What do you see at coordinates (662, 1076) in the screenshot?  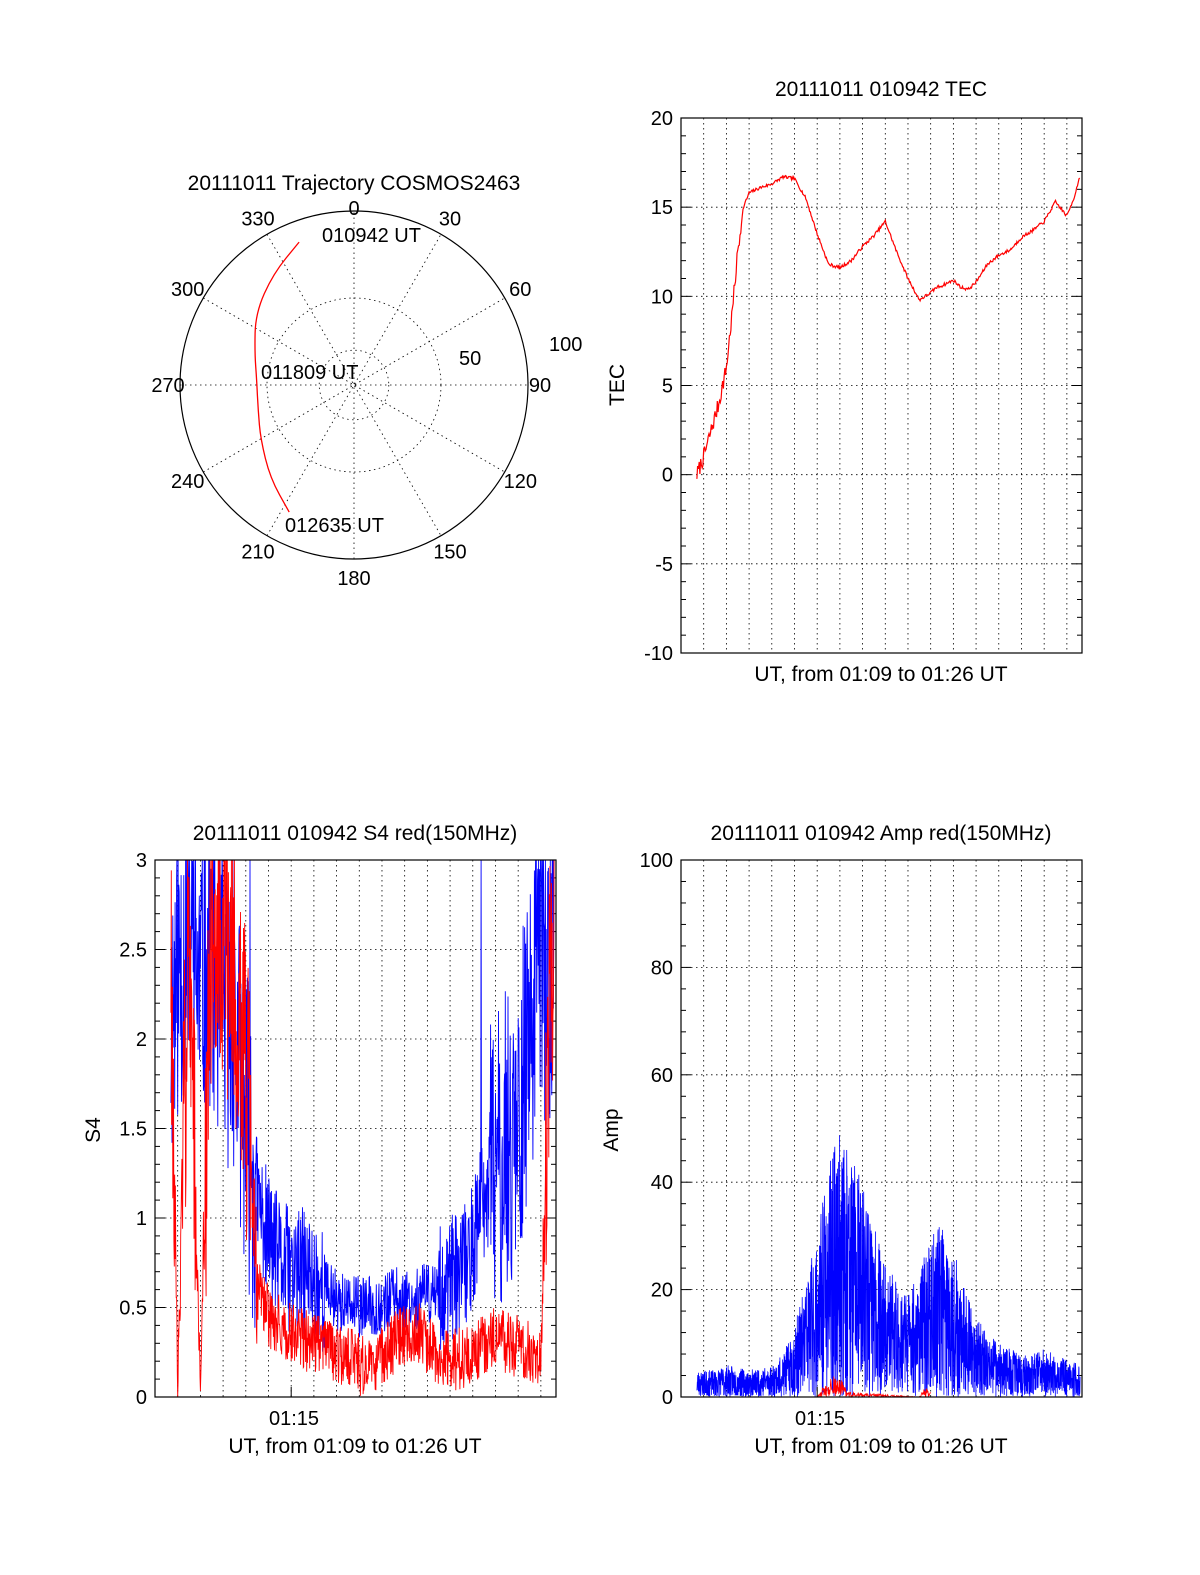 I see `amp-ytick-label: 60` at bounding box center [662, 1076].